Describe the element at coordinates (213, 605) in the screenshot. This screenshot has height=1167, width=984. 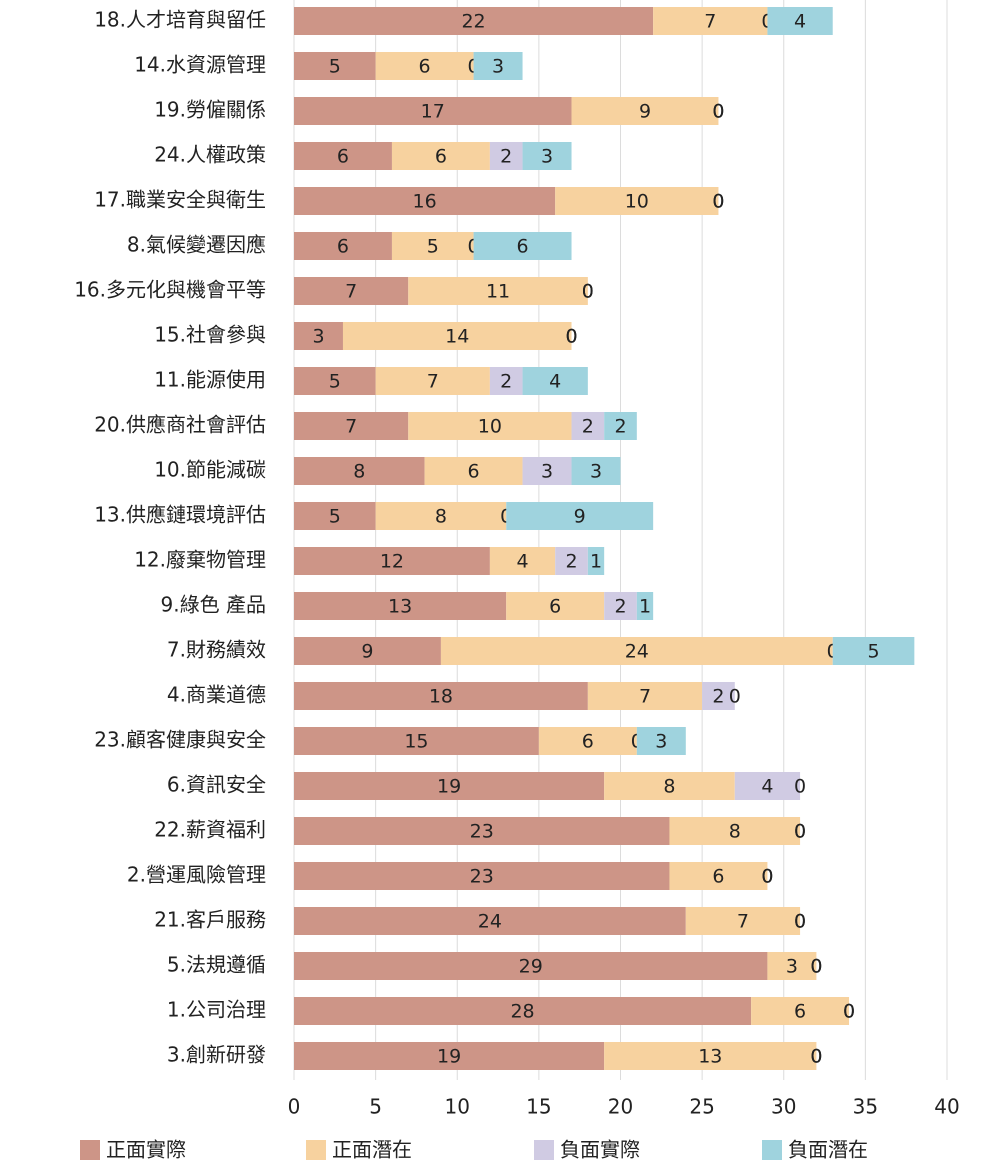
I see `y-tick-label: 9.綠色 產品` at that location.